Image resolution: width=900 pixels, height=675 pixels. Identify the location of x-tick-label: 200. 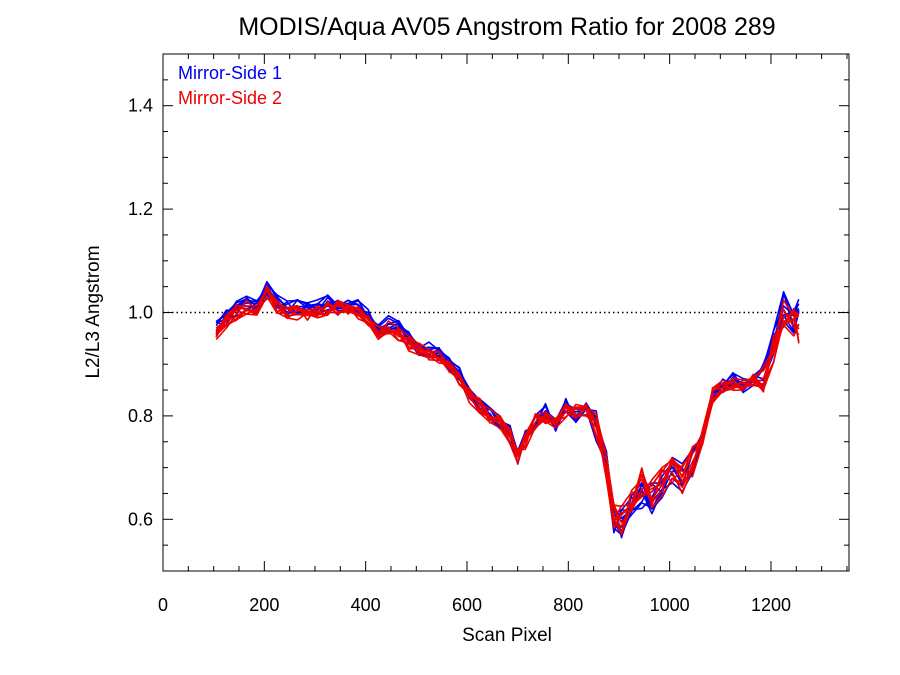
(264, 605).